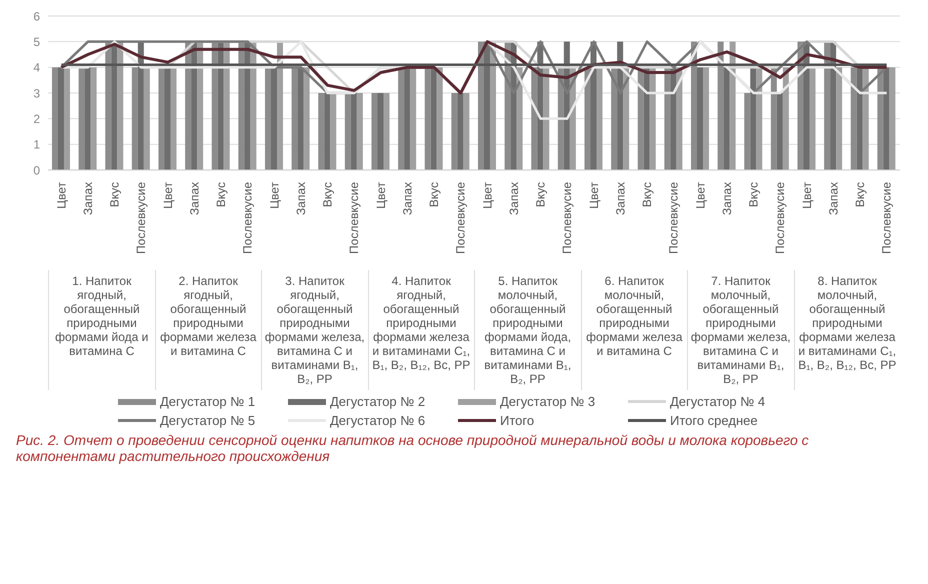 This screenshot has height=584, width=928. I want to click on legend-label: Дегустатор № 6, so click(378, 420).